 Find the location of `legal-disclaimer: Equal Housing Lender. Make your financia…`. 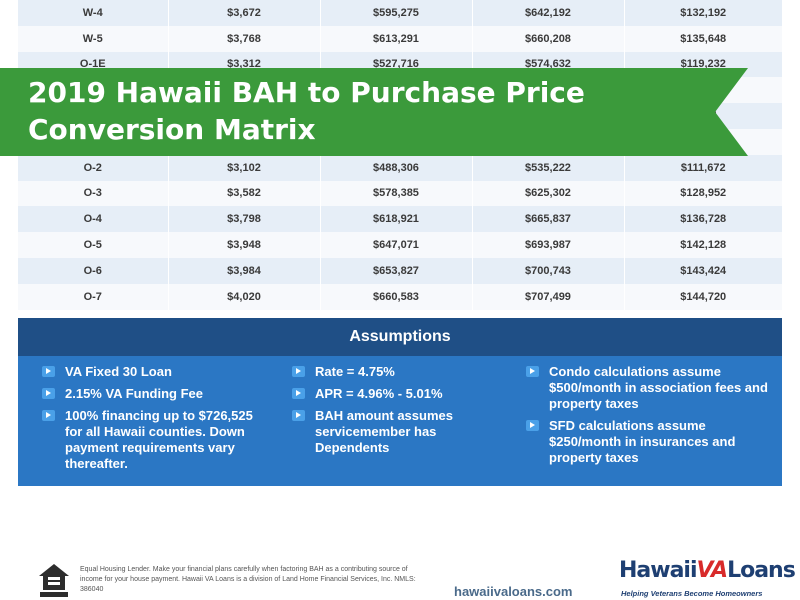

legal-disclaimer: Equal Housing Lender. Make your financia… is located at coordinates (248, 579).